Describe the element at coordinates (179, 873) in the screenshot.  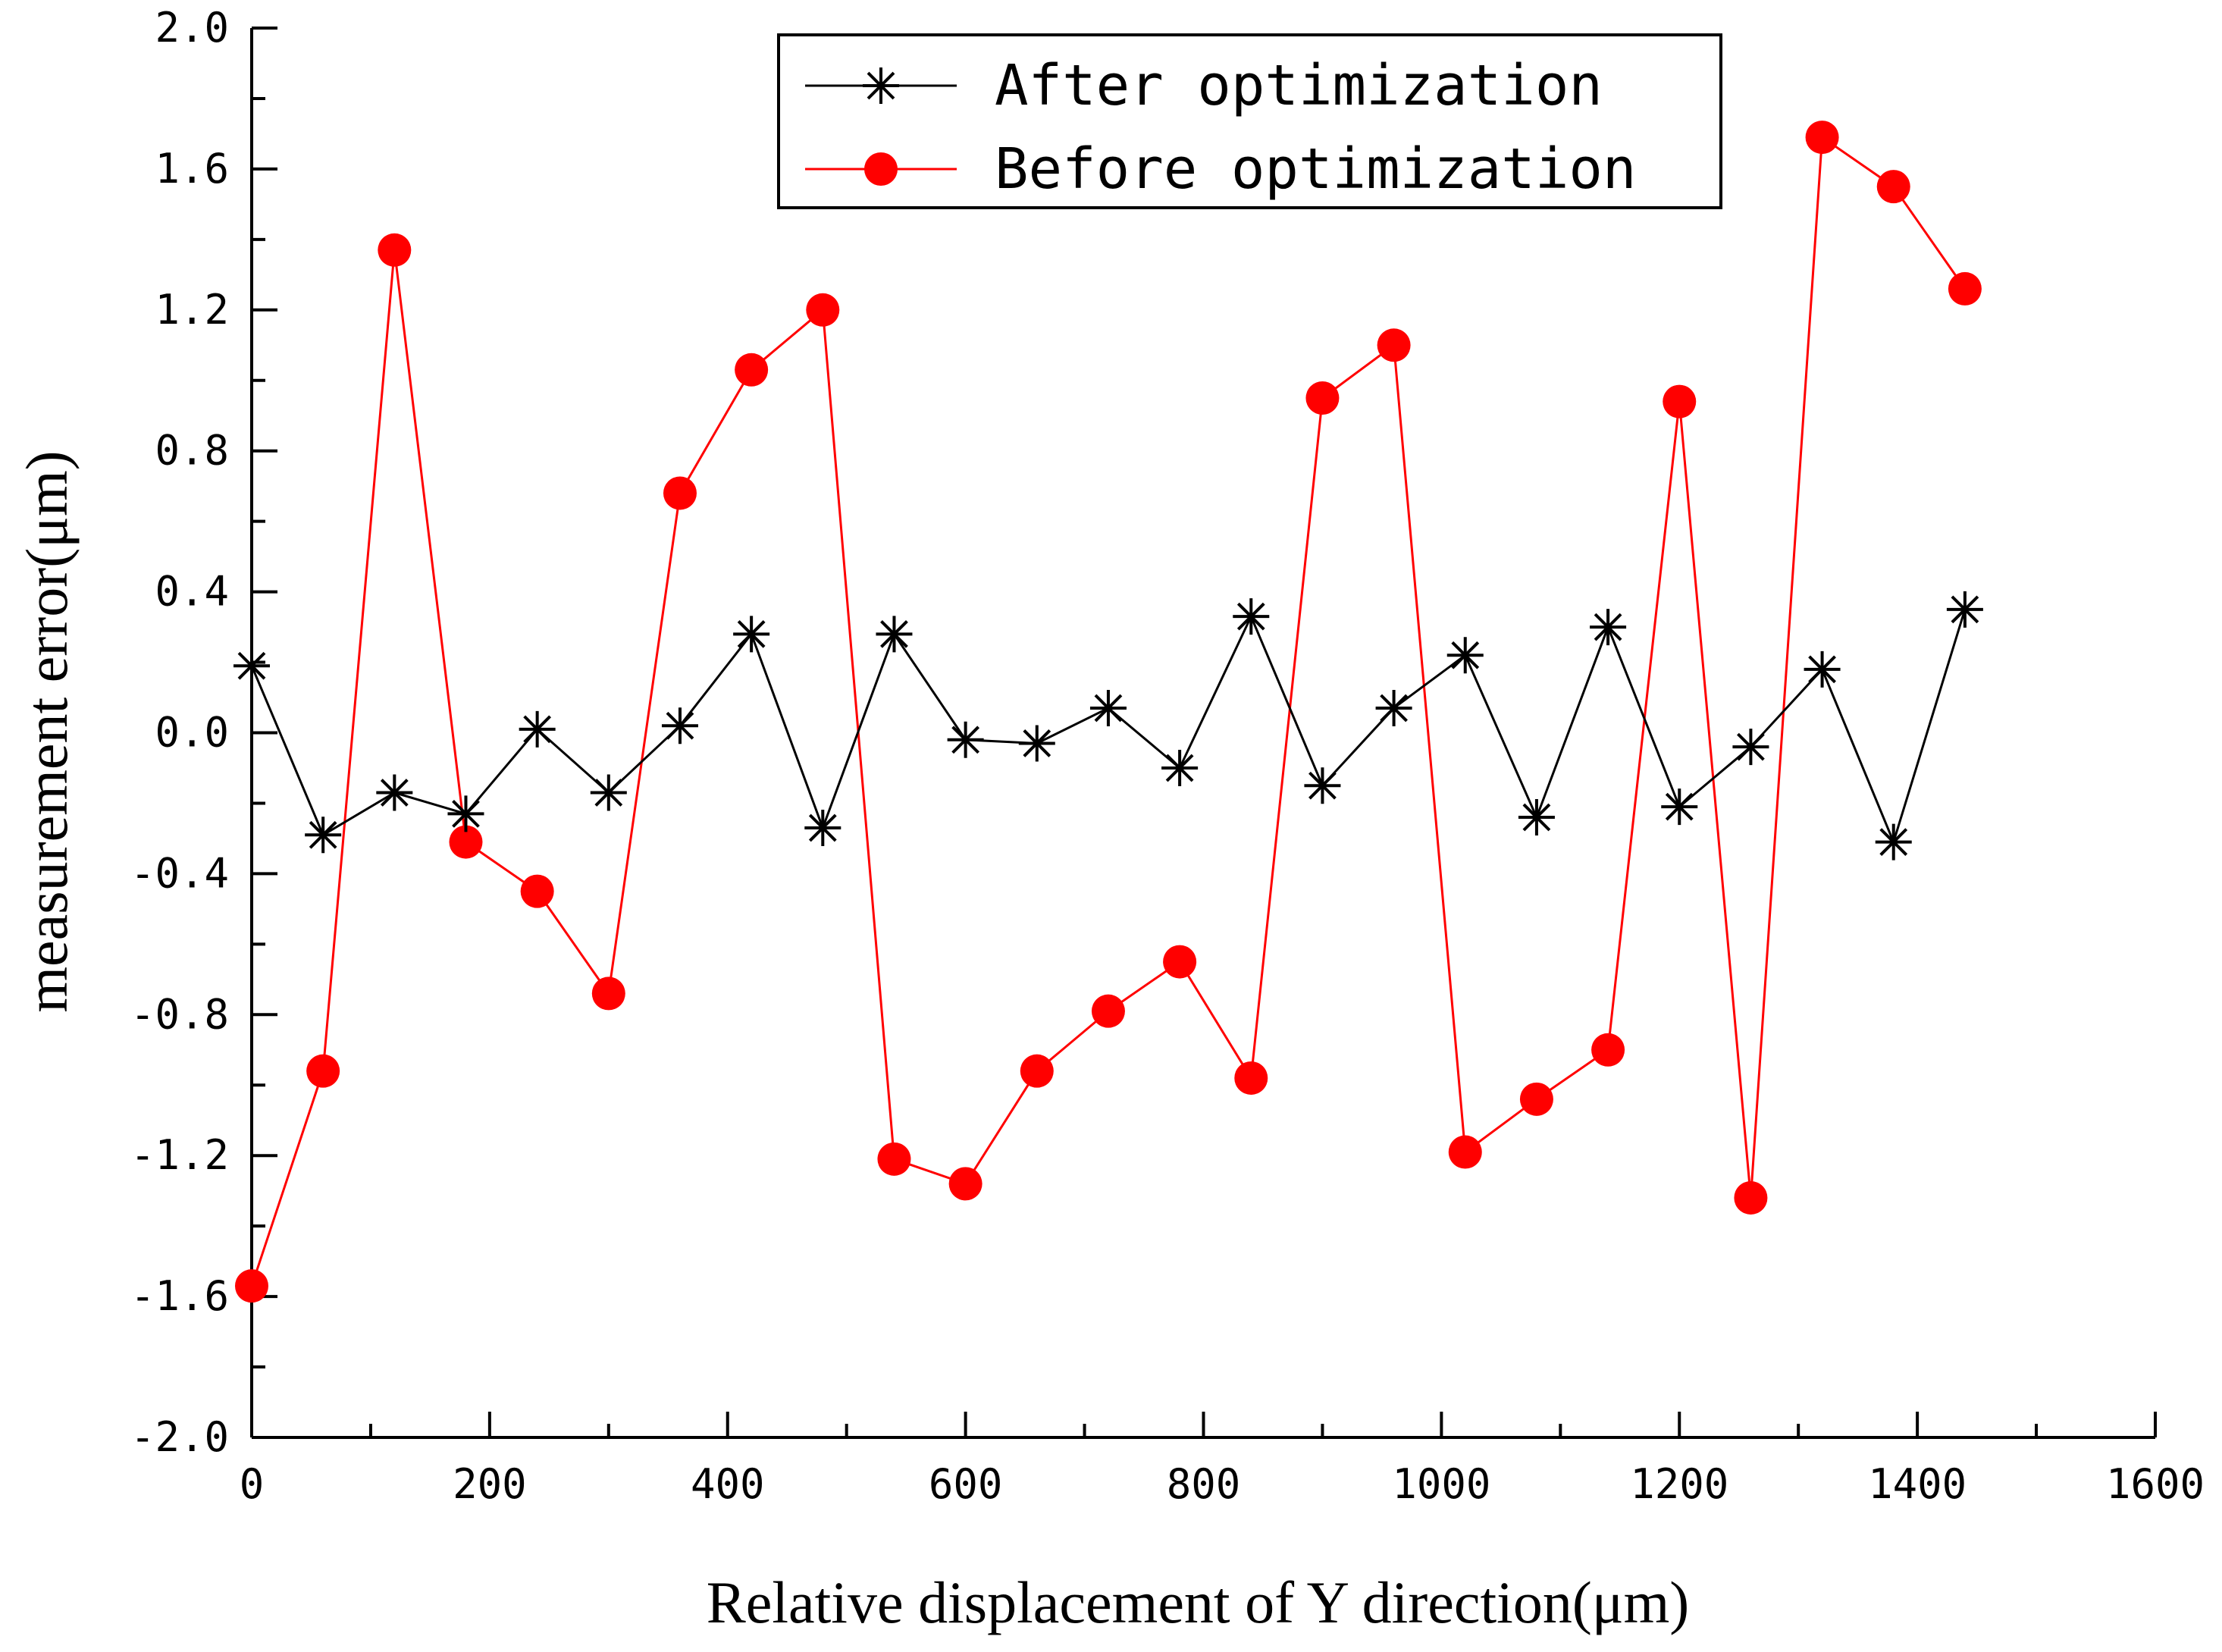
I see `y-tick-label: -0.4` at that location.